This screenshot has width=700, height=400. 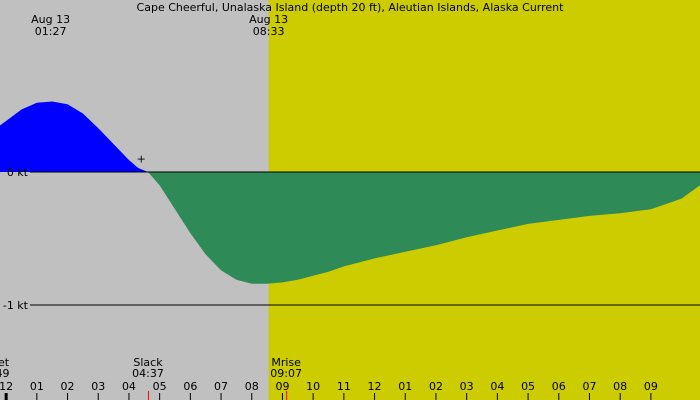 I want to click on header-time: 01:27, so click(x=51, y=31).